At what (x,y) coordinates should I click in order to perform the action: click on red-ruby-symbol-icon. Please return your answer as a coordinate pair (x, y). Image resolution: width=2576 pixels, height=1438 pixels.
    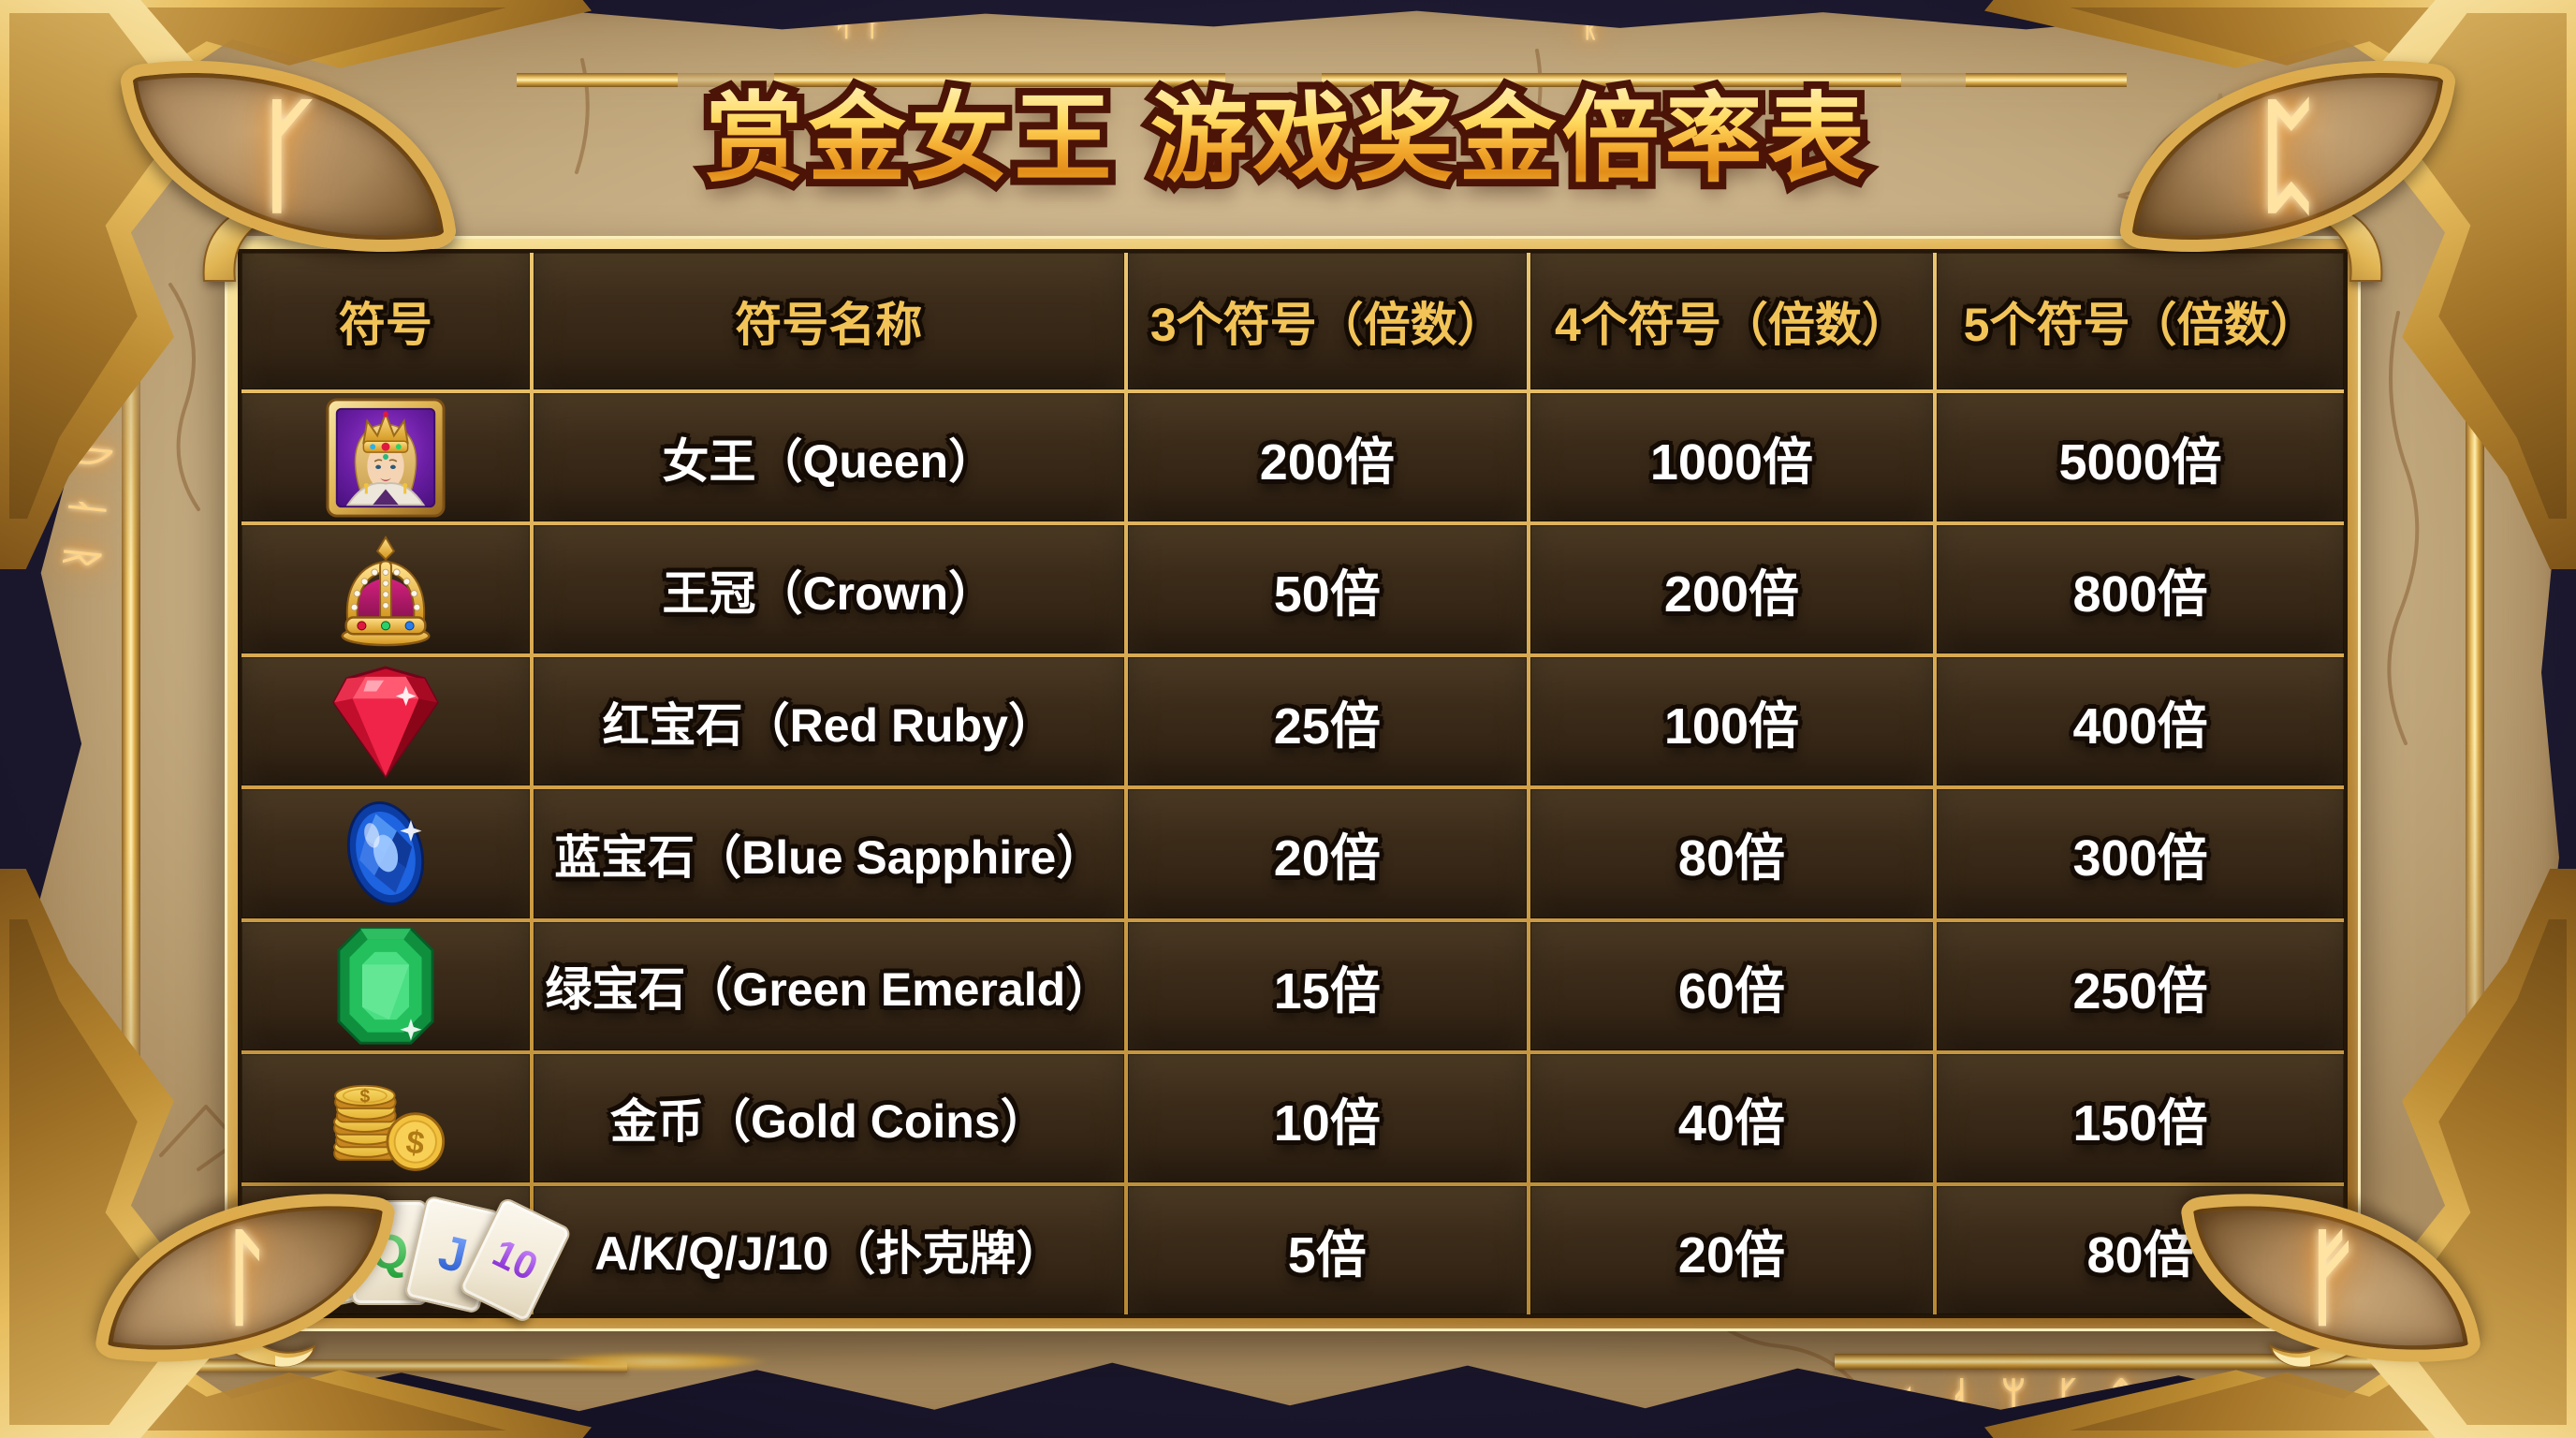
    Looking at the image, I should click on (385, 722).